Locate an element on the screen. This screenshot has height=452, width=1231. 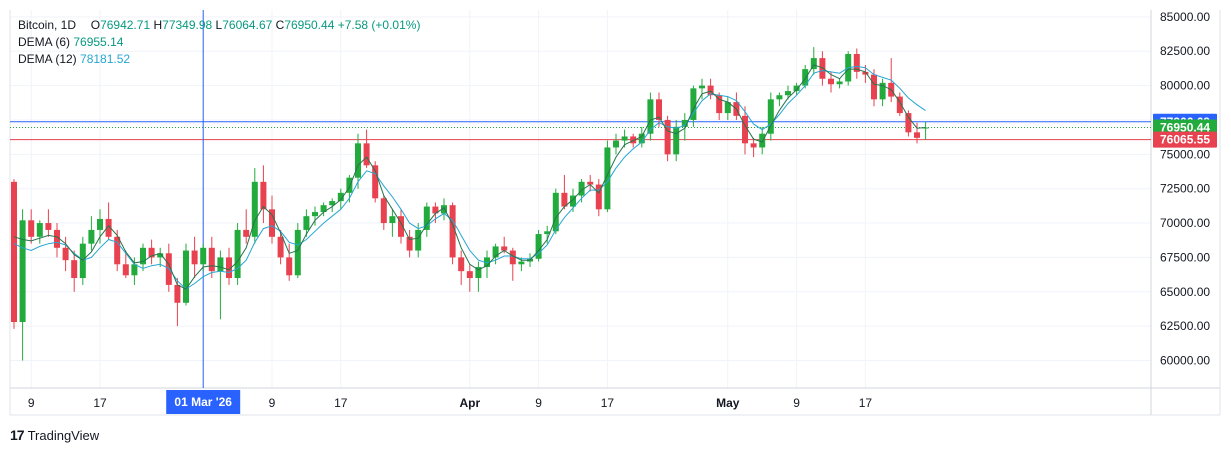
close-label: C is located at coordinates (280, 25).